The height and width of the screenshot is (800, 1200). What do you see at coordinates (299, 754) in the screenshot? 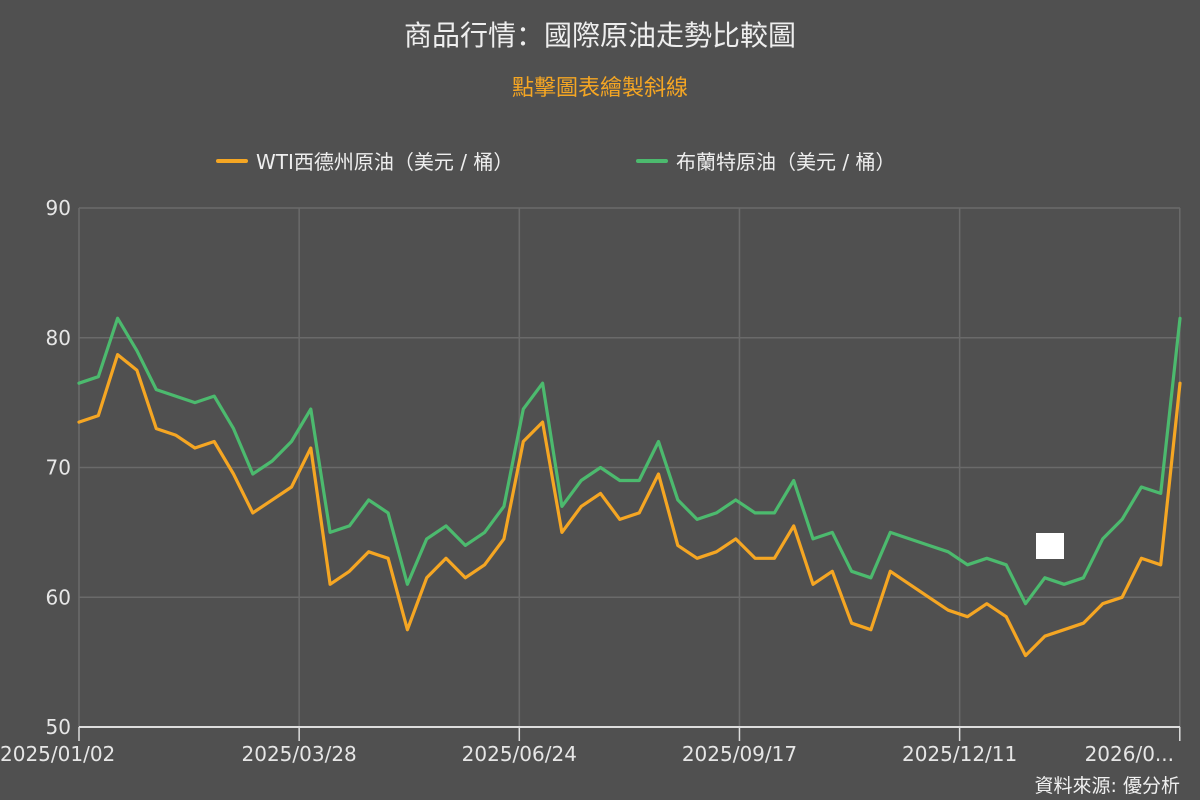
I see `x-tick-label: 2025/03/28` at bounding box center [299, 754].